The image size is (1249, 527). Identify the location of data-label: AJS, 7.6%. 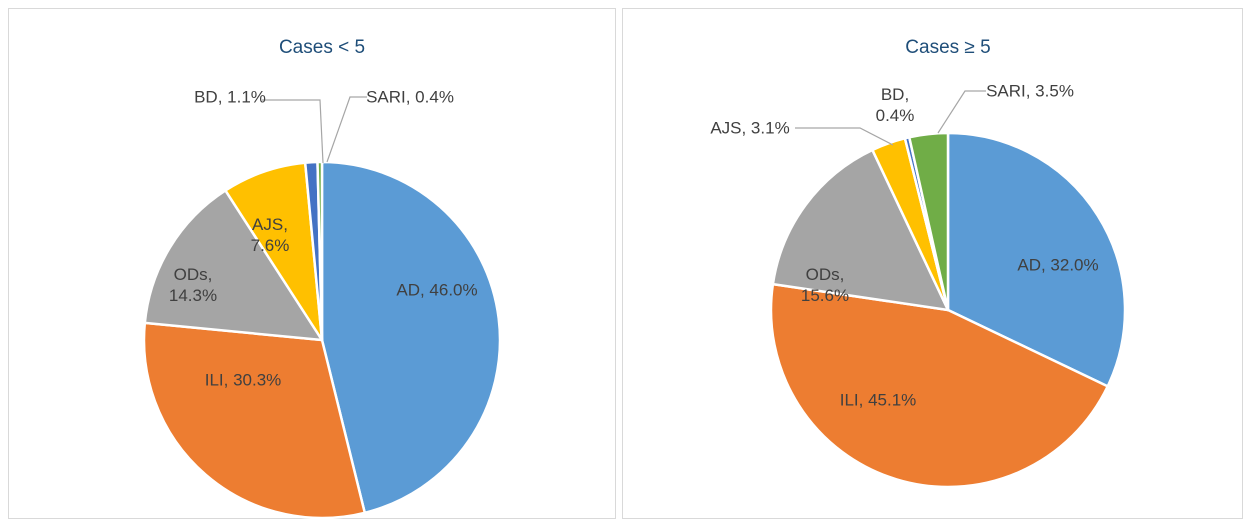
(270, 235).